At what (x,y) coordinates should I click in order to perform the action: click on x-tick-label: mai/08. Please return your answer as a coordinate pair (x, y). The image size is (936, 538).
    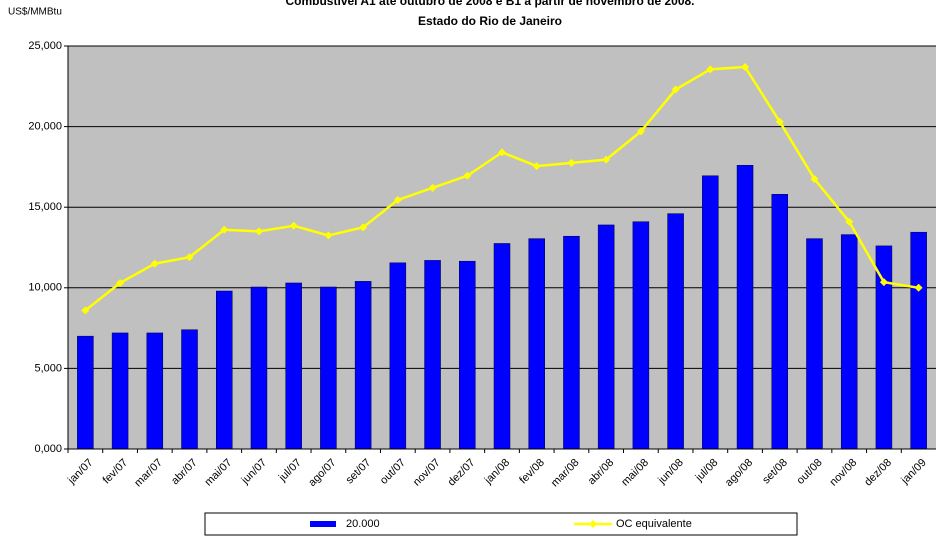
    Looking at the image, I should click on (635, 473).